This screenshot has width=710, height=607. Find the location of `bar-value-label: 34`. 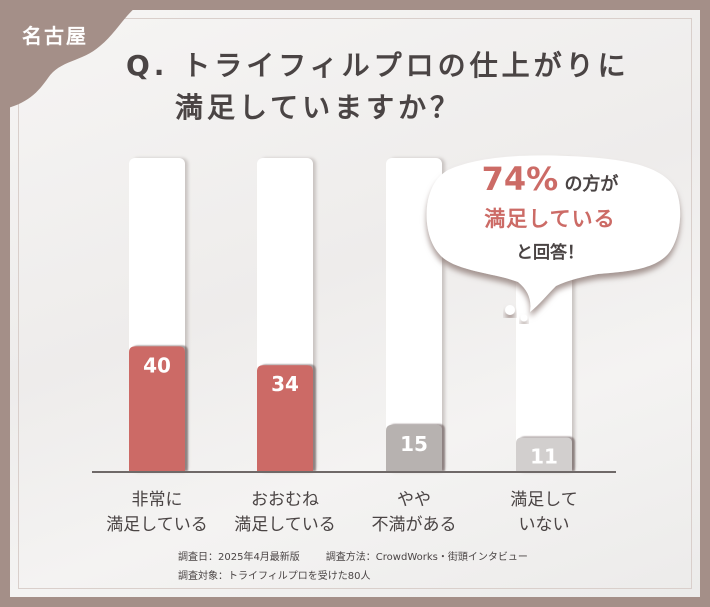

bar-value-label: 34 is located at coordinates (285, 384).